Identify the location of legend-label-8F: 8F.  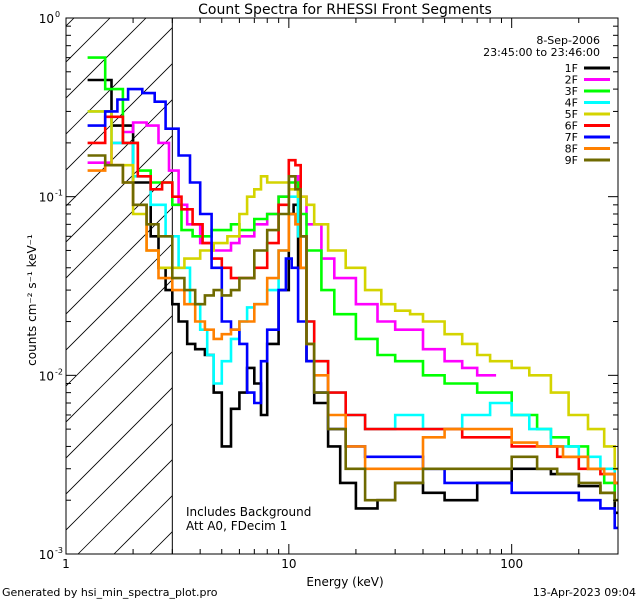
(571, 149).